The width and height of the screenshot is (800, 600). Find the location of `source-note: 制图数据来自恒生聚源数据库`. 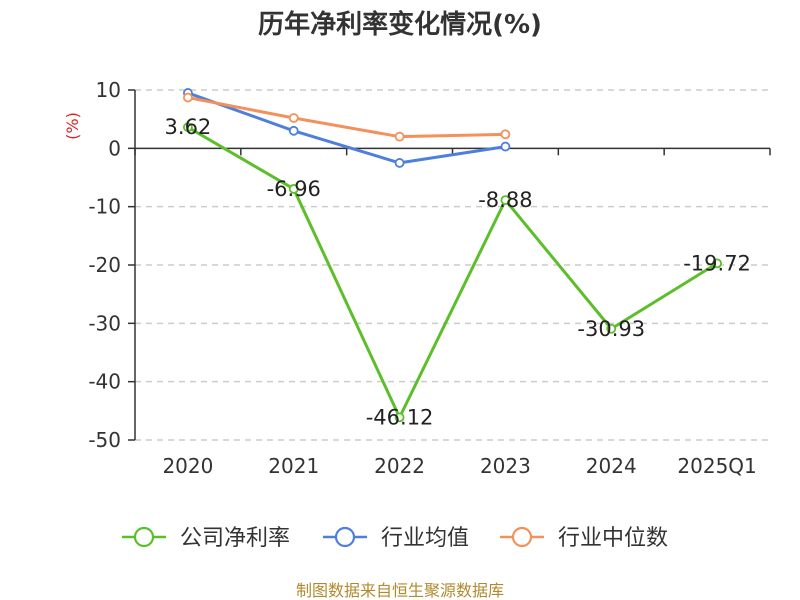

source-note: 制图数据来自恒生聚源数据库 is located at coordinates (400, 590).